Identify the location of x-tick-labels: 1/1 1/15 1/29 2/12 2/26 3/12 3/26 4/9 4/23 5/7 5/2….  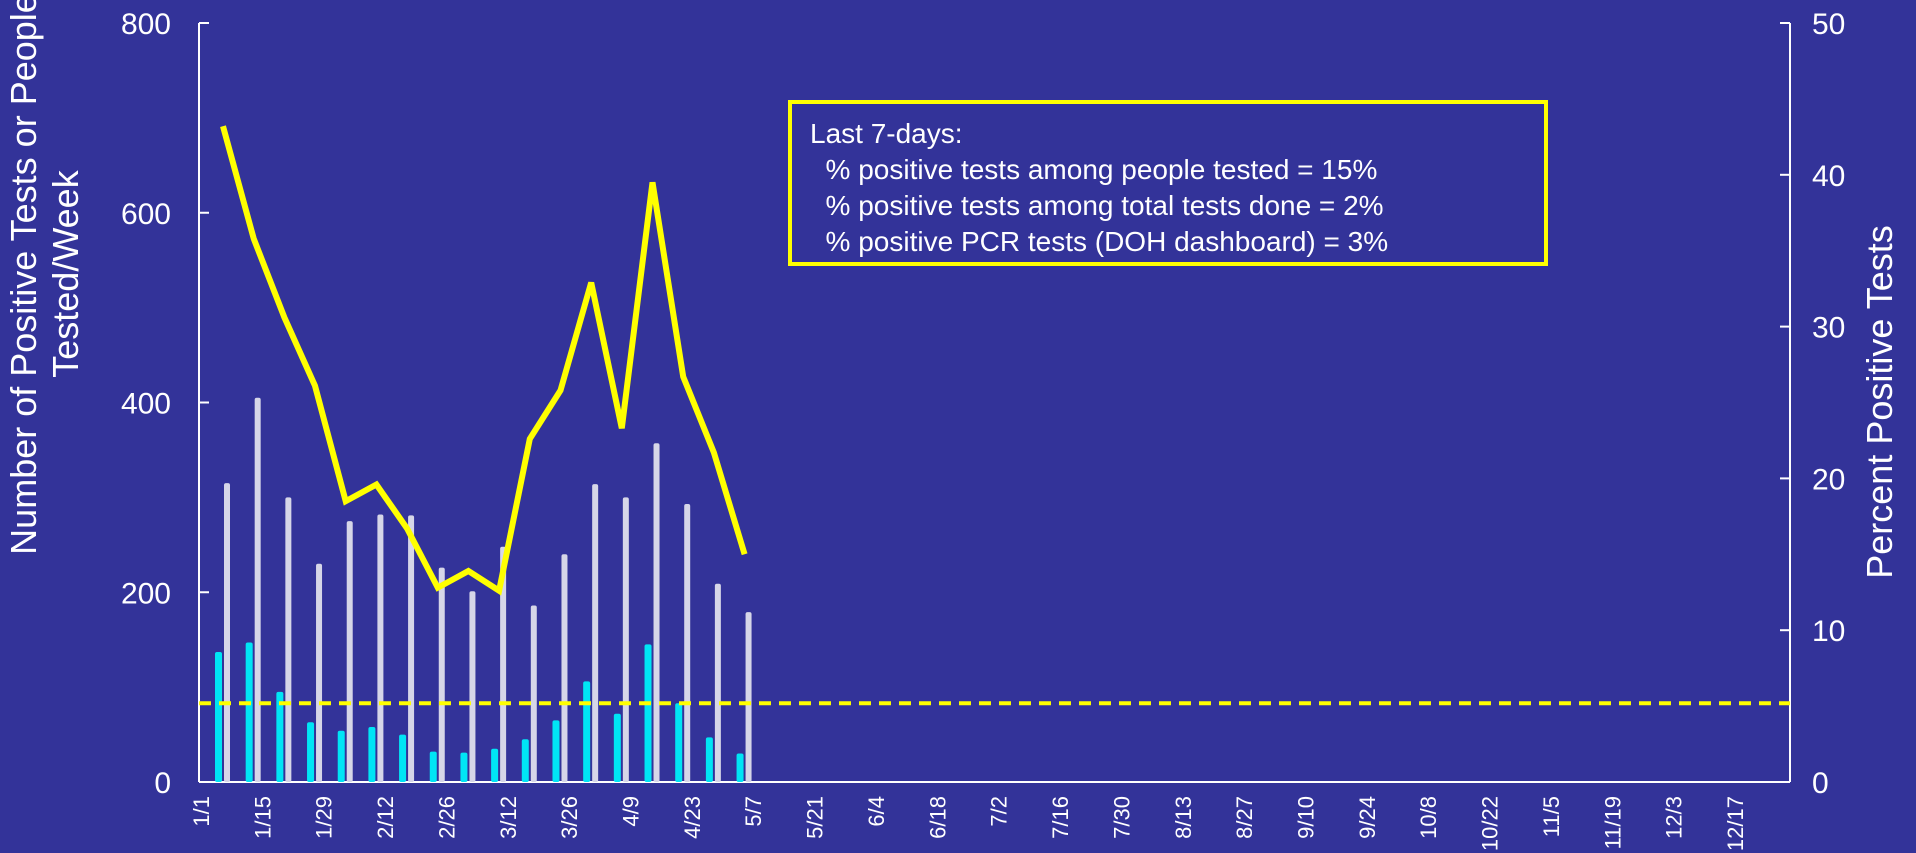
(968, 823).